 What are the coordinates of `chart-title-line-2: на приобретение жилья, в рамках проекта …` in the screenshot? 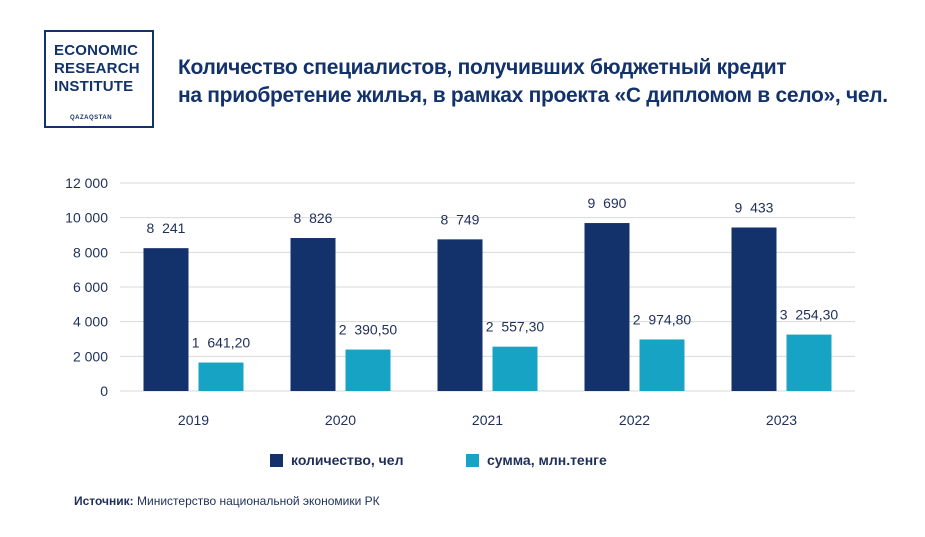 It's located at (533, 95).